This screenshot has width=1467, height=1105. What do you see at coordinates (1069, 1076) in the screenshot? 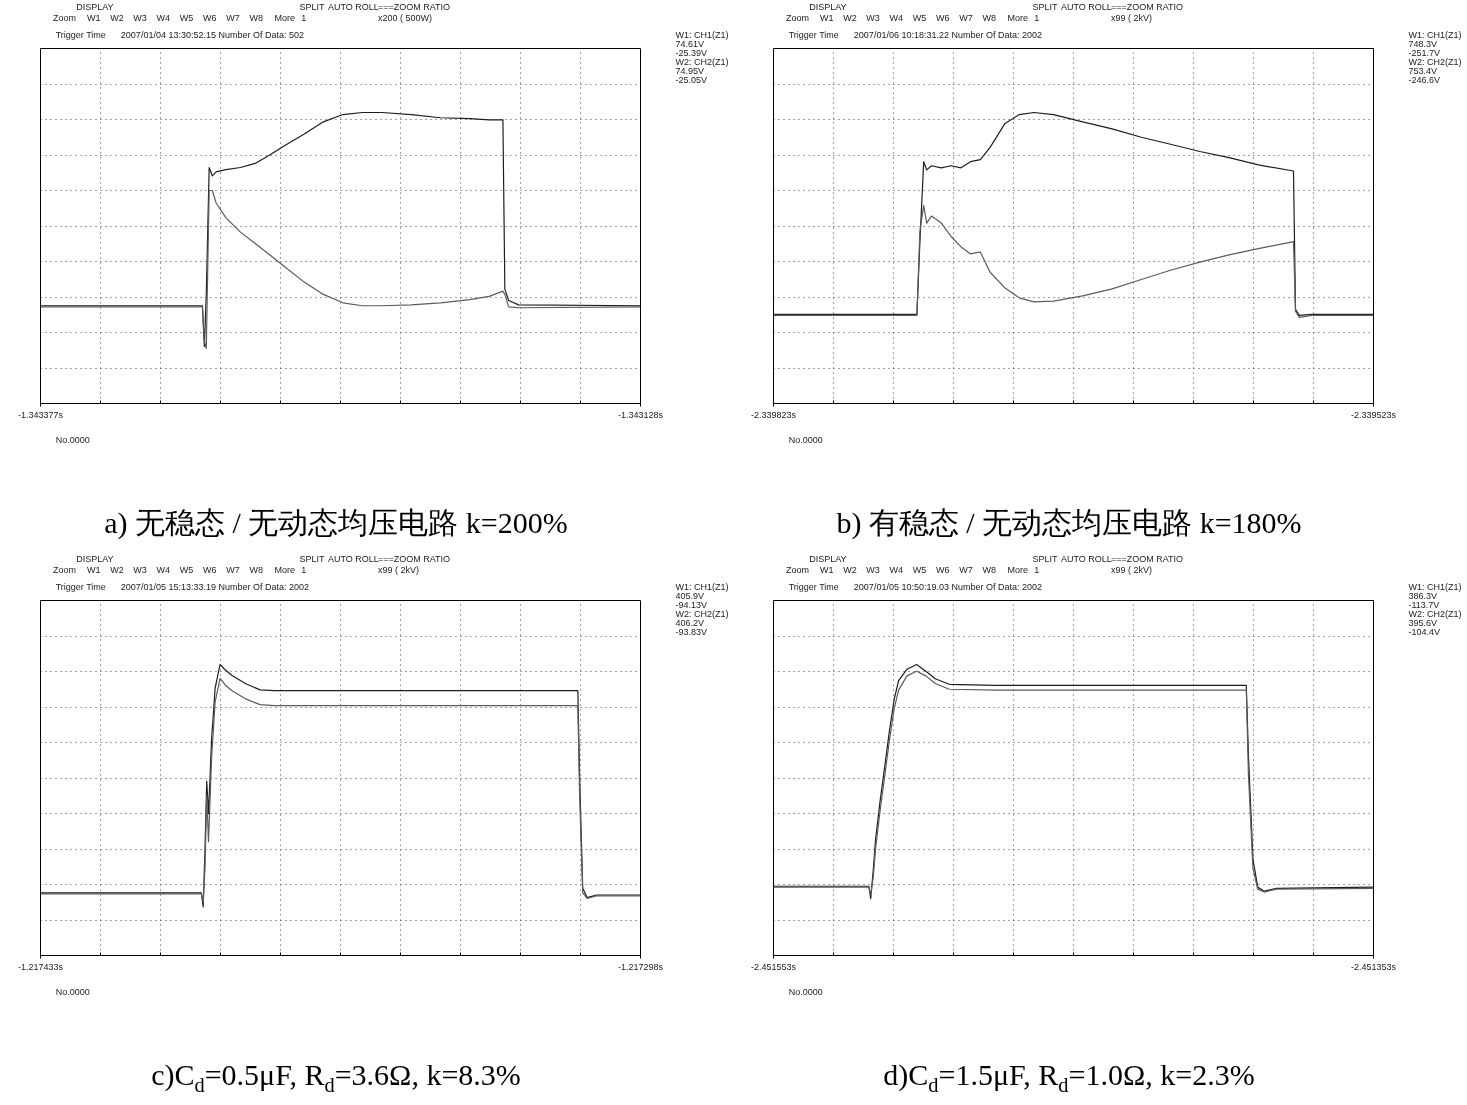
I see `text: d)C$_{d}$=1.5μF, R$_{d}$=1.0Ω, k=2.3%` at bounding box center [1069, 1076].